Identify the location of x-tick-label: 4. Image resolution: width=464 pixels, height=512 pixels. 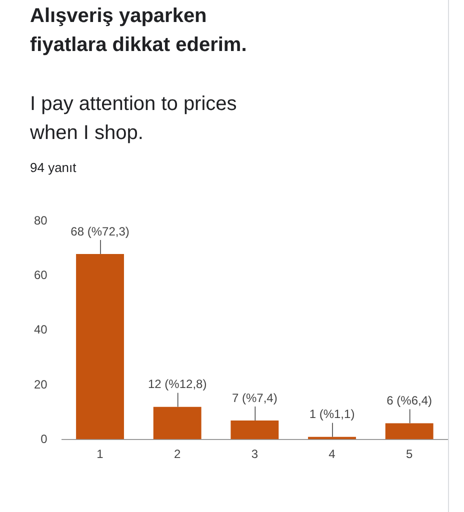
(332, 454).